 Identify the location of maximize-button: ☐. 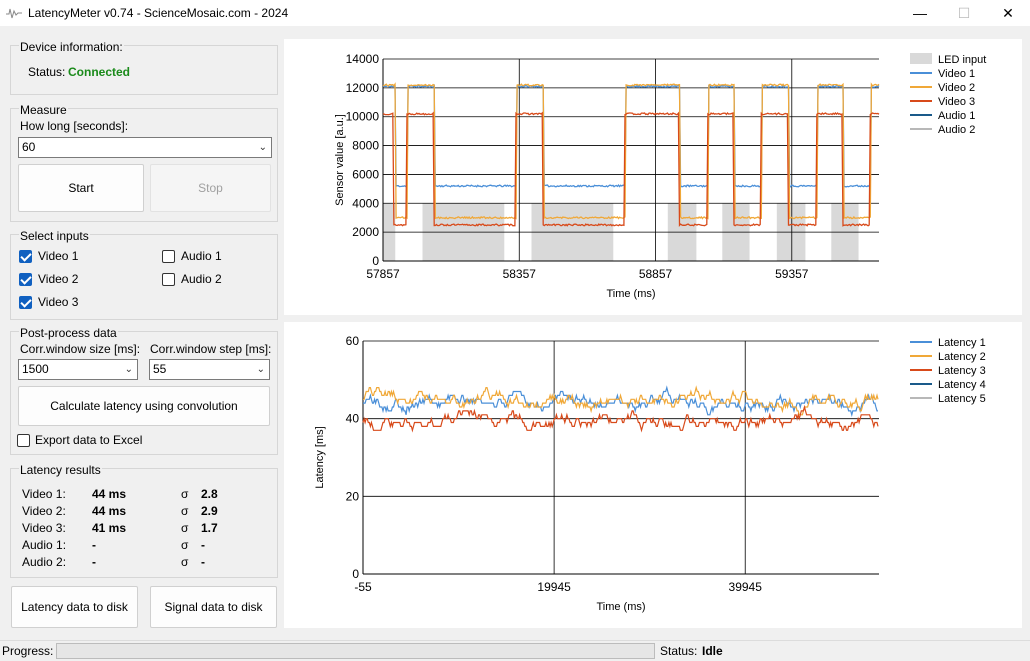
(964, 13).